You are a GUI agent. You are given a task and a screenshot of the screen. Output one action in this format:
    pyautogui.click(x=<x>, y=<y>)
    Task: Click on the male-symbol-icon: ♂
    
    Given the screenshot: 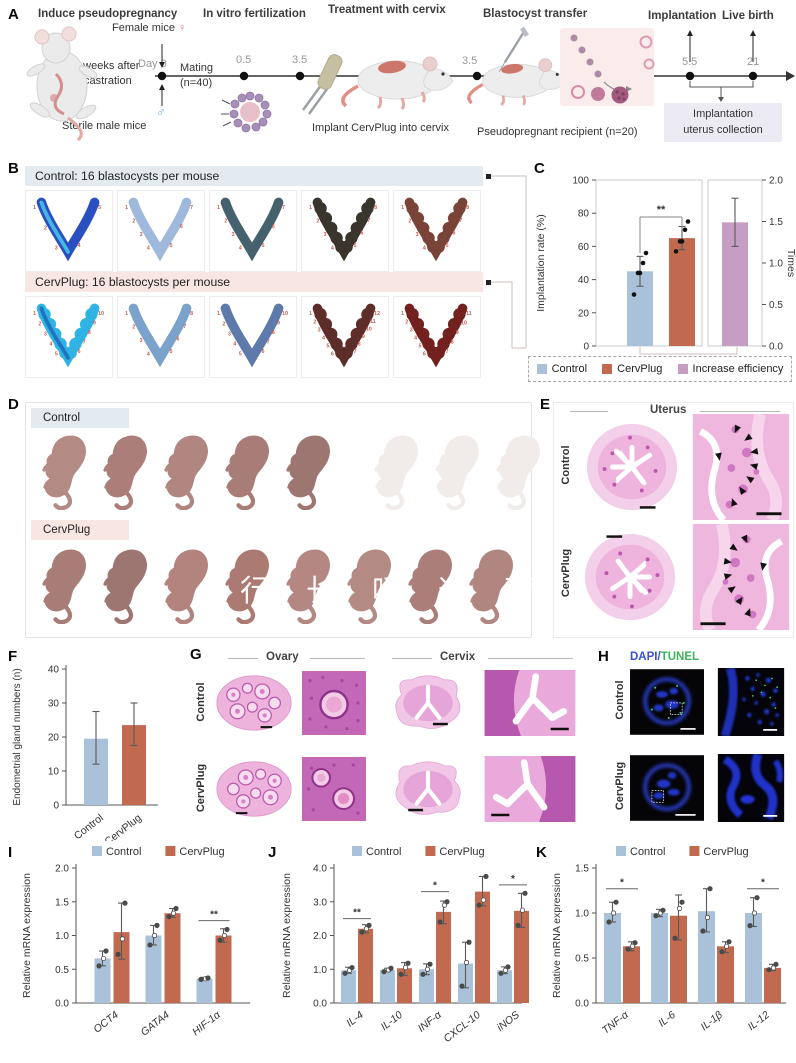 What is the action you would take?
    pyautogui.click(x=161, y=111)
    